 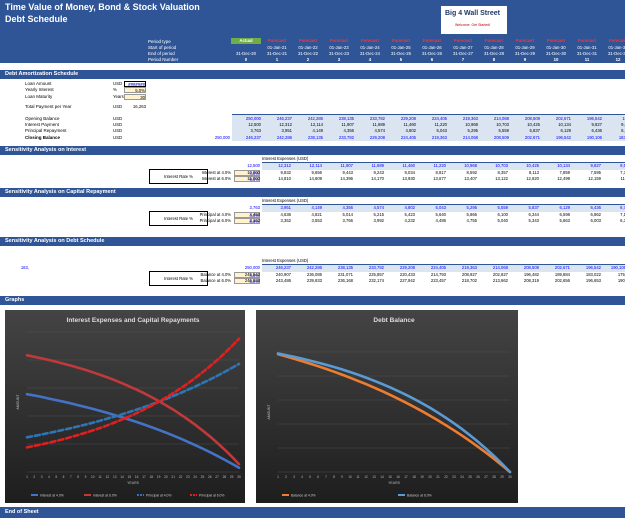 I want to click on sens_capital-top-value: 5,295, so click(x=471, y=207).